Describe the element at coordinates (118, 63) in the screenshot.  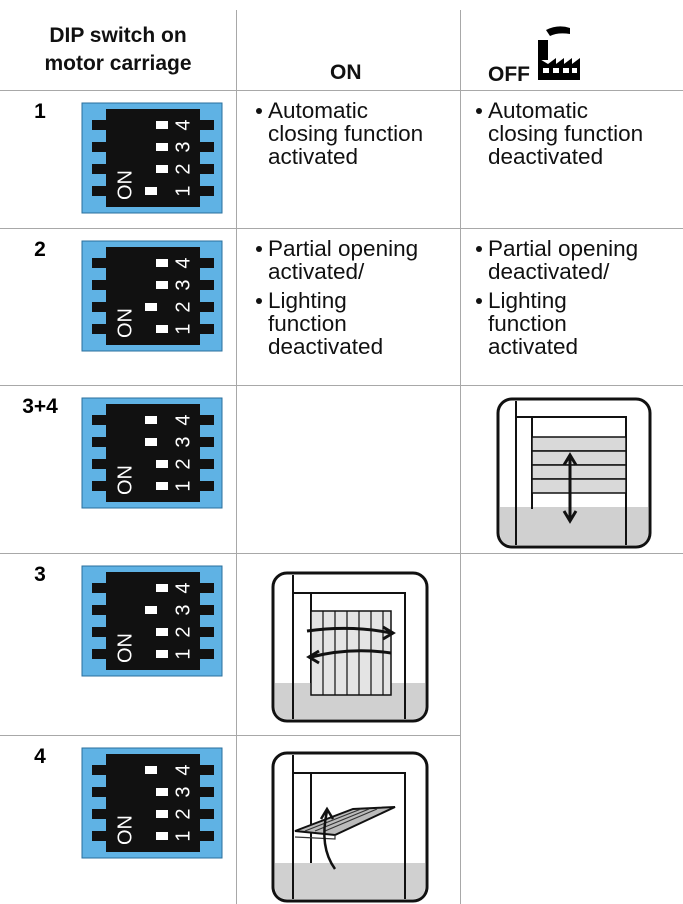
I see `header-line: motor carriage` at that location.